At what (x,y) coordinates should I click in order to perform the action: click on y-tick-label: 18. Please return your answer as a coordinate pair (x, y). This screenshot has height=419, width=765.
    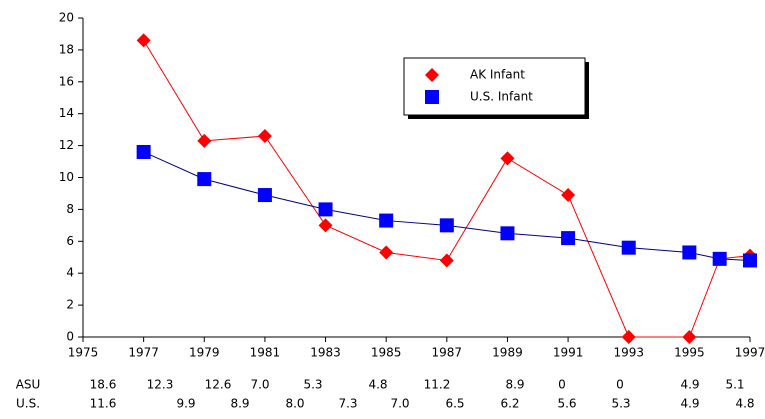
    Looking at the image, I should click on (66, 49).